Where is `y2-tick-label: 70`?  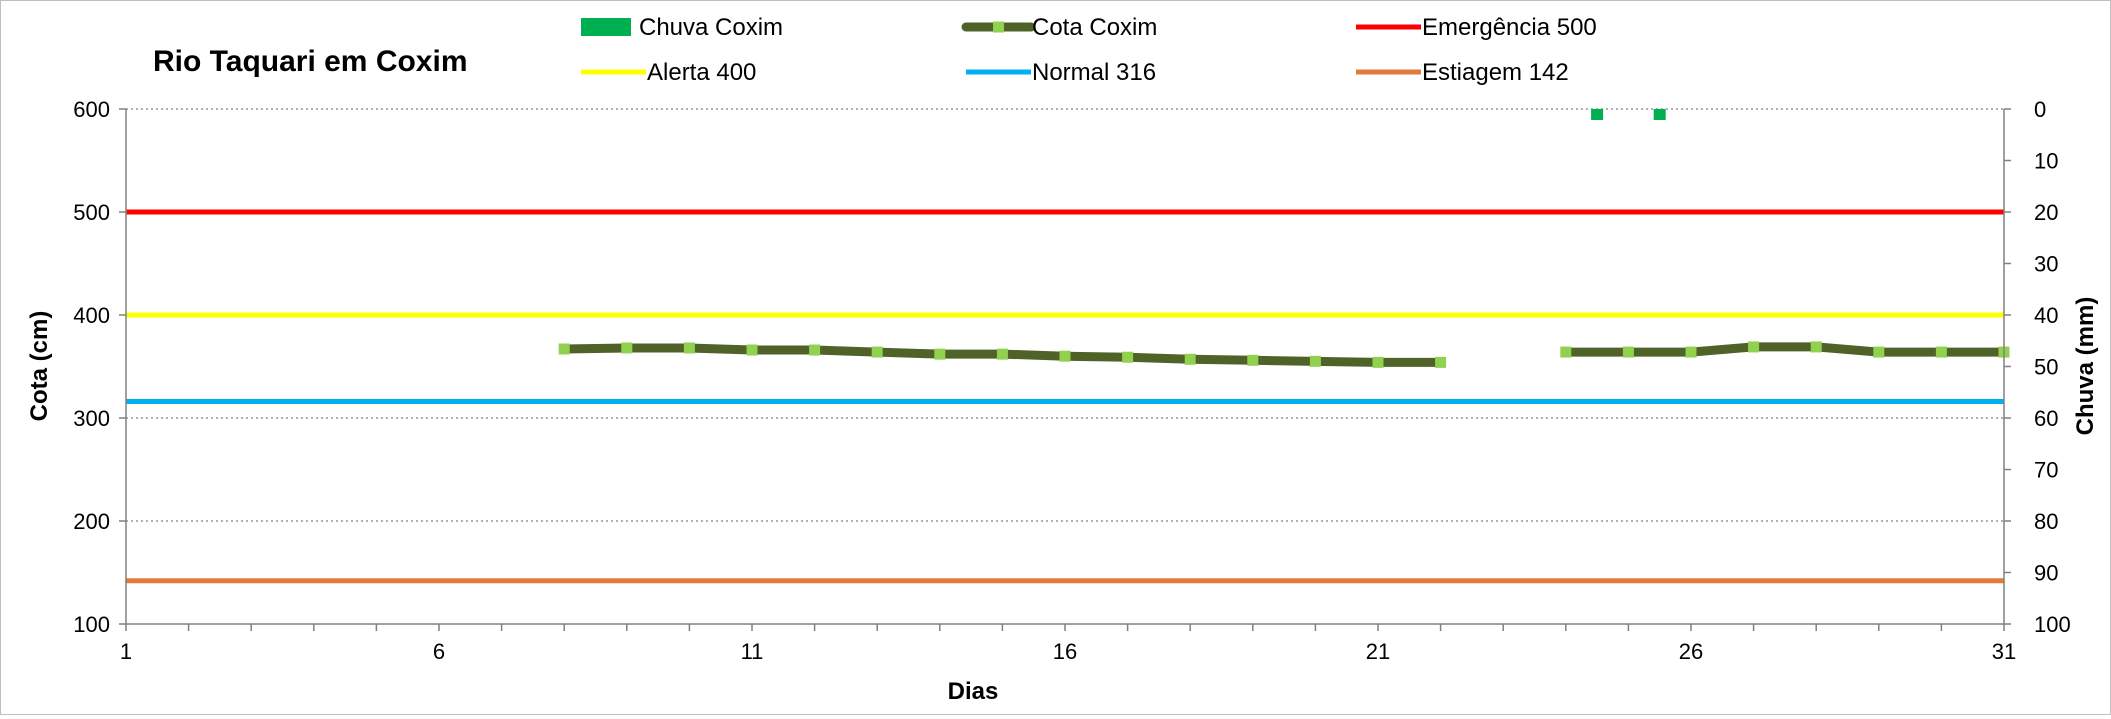
y2-tick-label: 70 is located at coordinates (2046, 470).